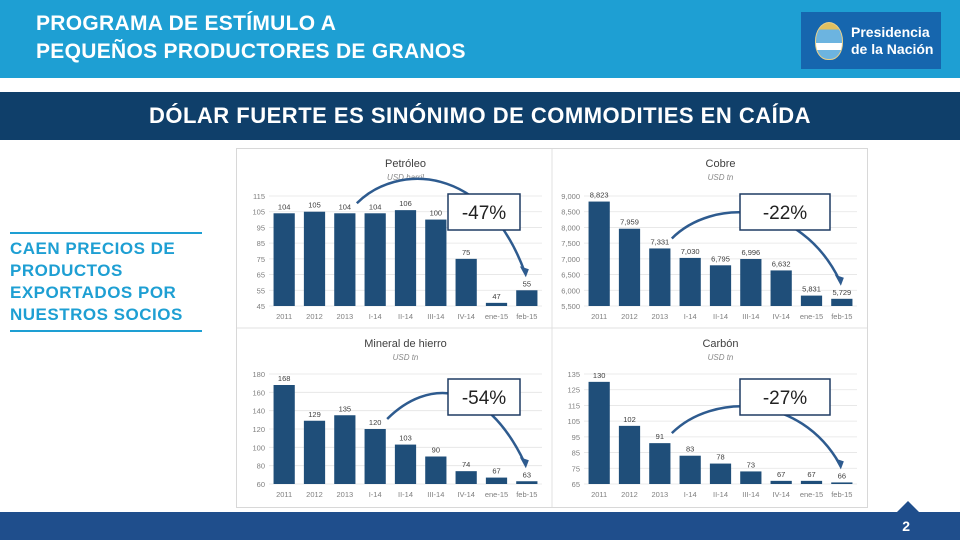  What do you see at coordinates (570, 212) in the screenshot?
I see `y-tick-label: 8,500` at bounding box center [570, 212].